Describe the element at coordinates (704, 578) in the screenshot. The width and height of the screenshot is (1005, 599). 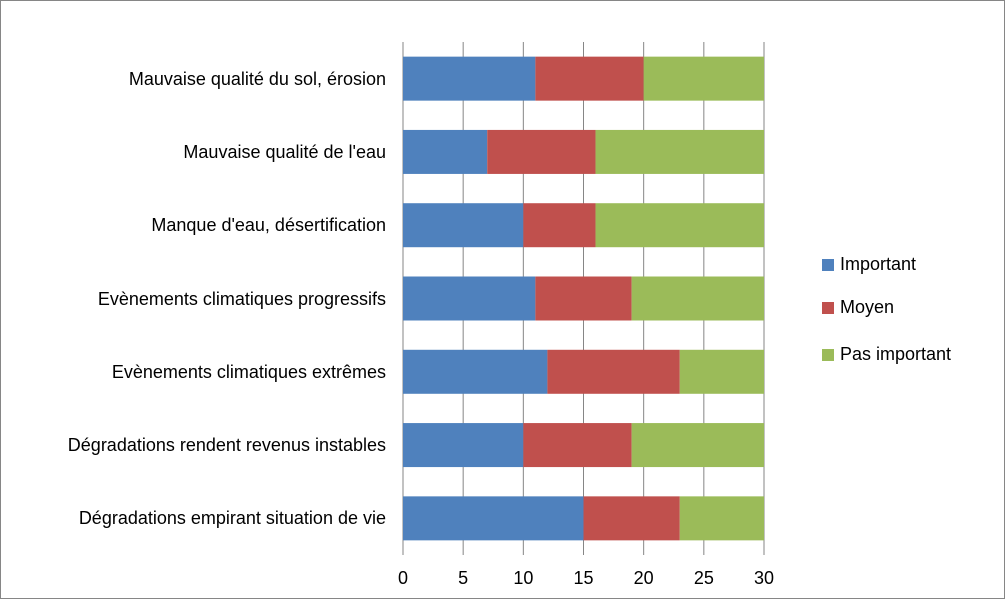
I see `x-tick-label: 25` at that location.